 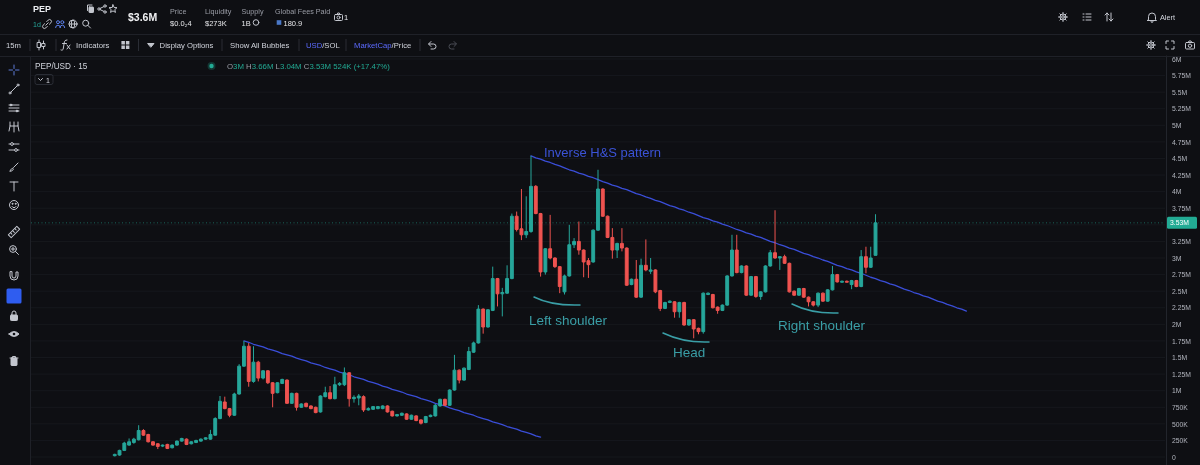 What do you see at coordinates (42, 9) in the screenshot?
I see `text: PEP` at bounding box center [42, 9].